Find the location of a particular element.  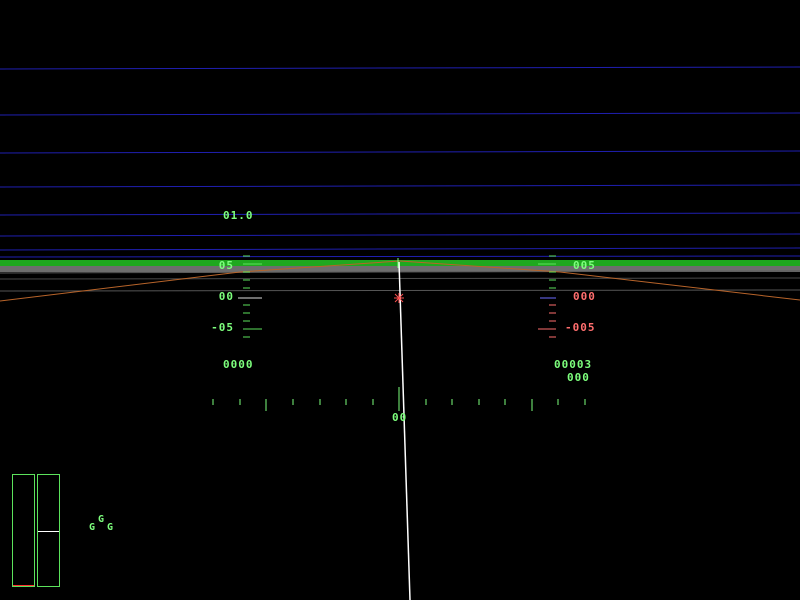

pitch-left-zero-label: 00 is located at coordinates (226, 296).